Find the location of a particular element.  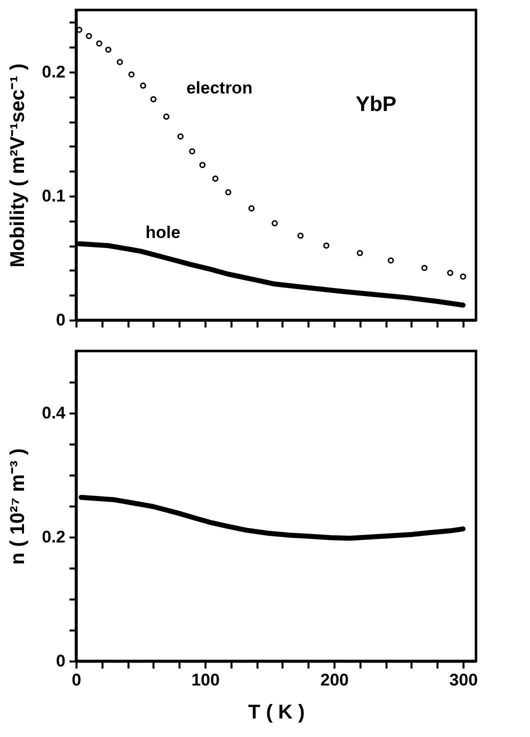

annotation: YbP is located at coordinates (376, 104).